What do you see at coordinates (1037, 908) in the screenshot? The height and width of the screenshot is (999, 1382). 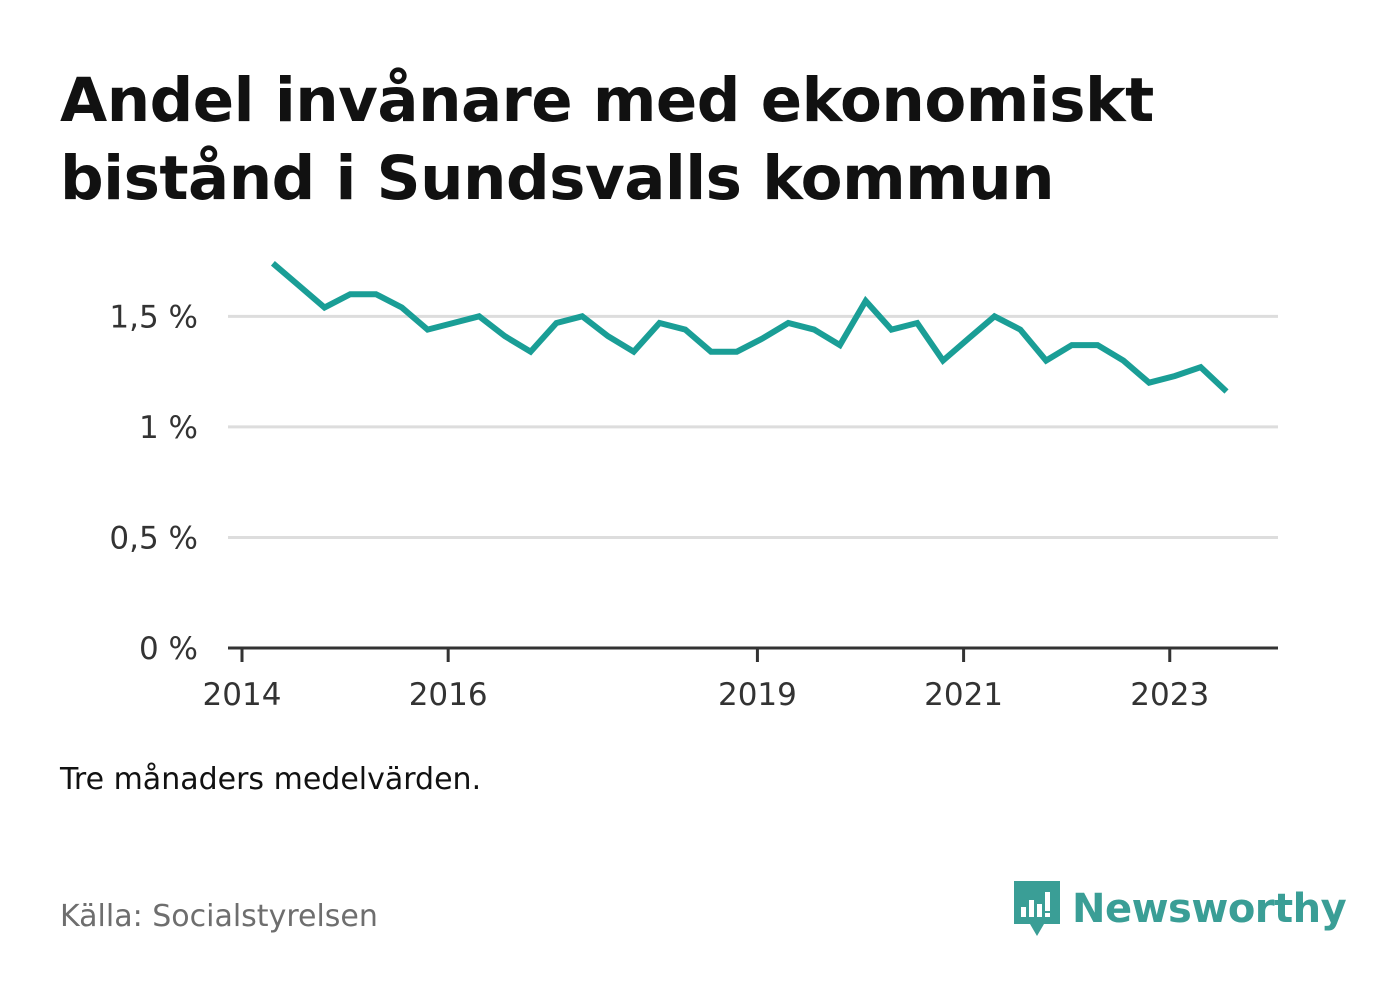 I see `newsworthy-logo-icon` at bounding box center [1037, 908].